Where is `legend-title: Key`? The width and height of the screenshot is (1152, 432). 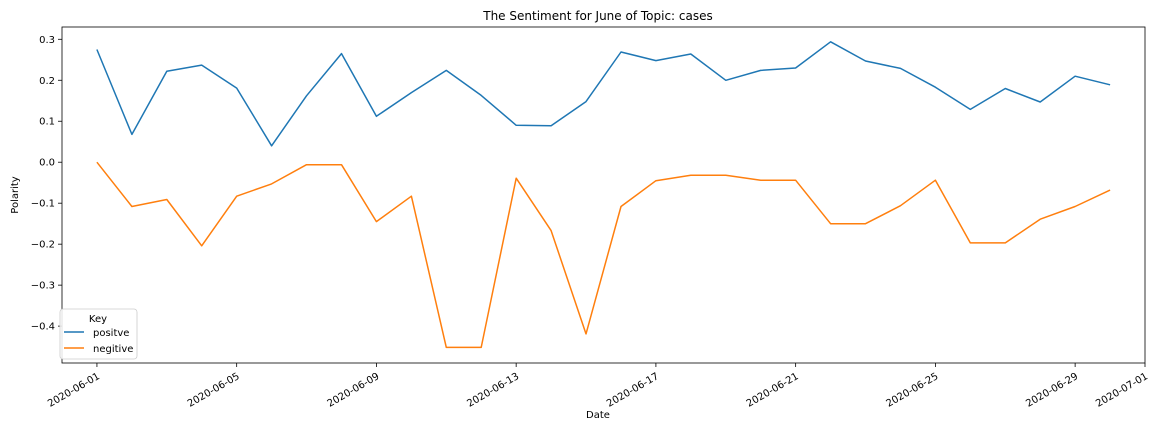
legend-title: Key is located at coordinates (98, 319).